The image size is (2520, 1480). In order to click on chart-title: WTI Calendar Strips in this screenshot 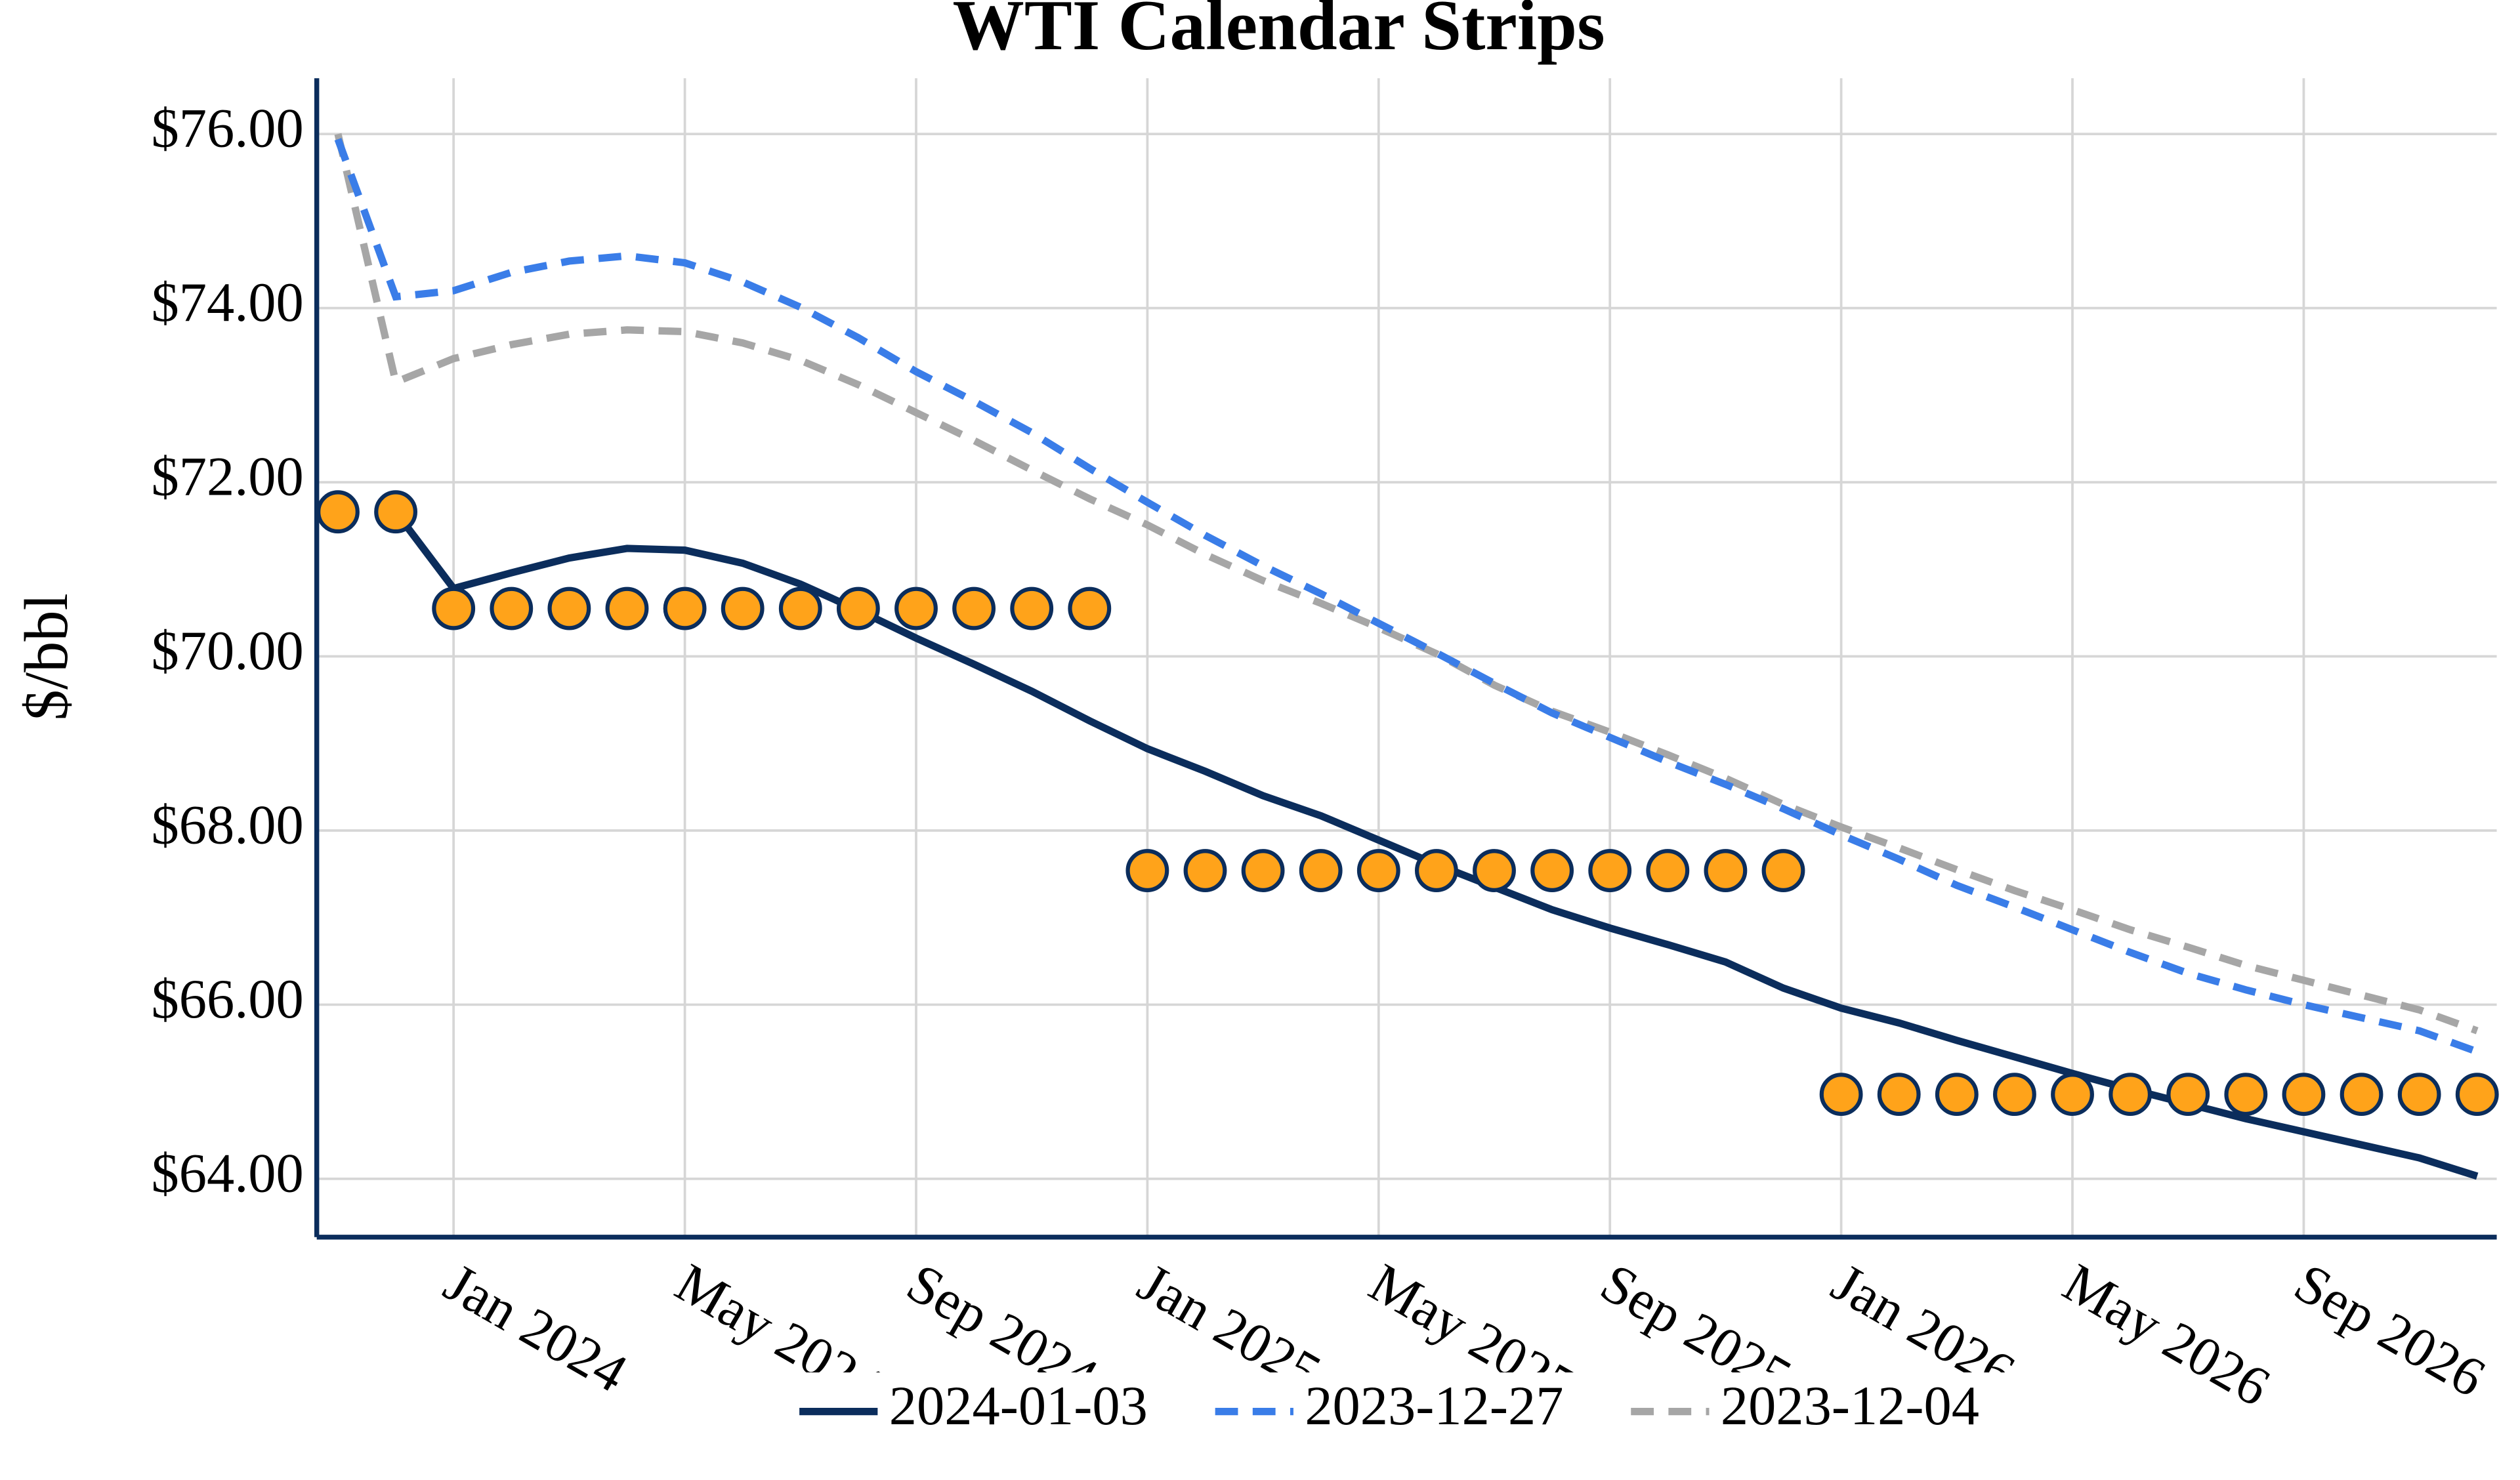, I will do `click(1279, 32)`.